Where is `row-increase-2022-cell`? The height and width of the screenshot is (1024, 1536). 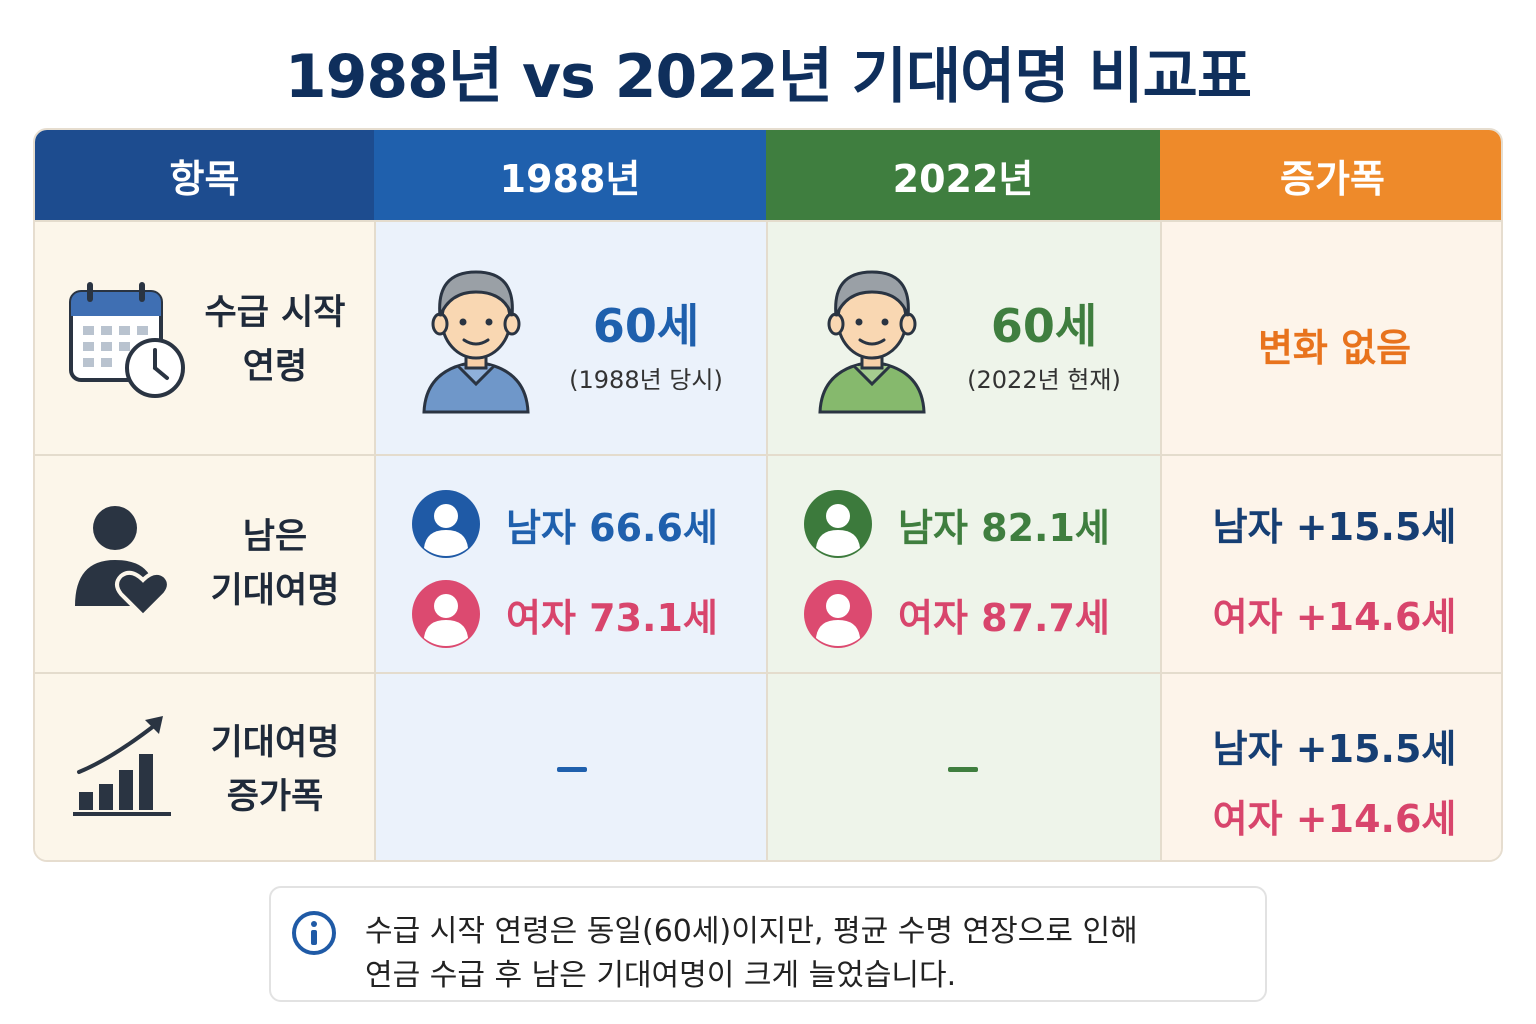 row-increase-2022-cell is located at coordinates (963, 766).